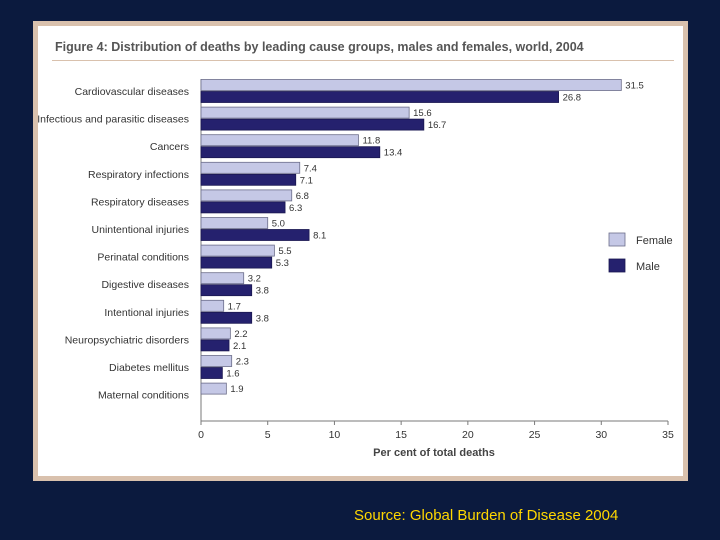 The image size is (720, 540). What do you see at coordinates (617, 265) in the screenshot?
I see `legend-swatch-male` at bounding box center [617, 265].